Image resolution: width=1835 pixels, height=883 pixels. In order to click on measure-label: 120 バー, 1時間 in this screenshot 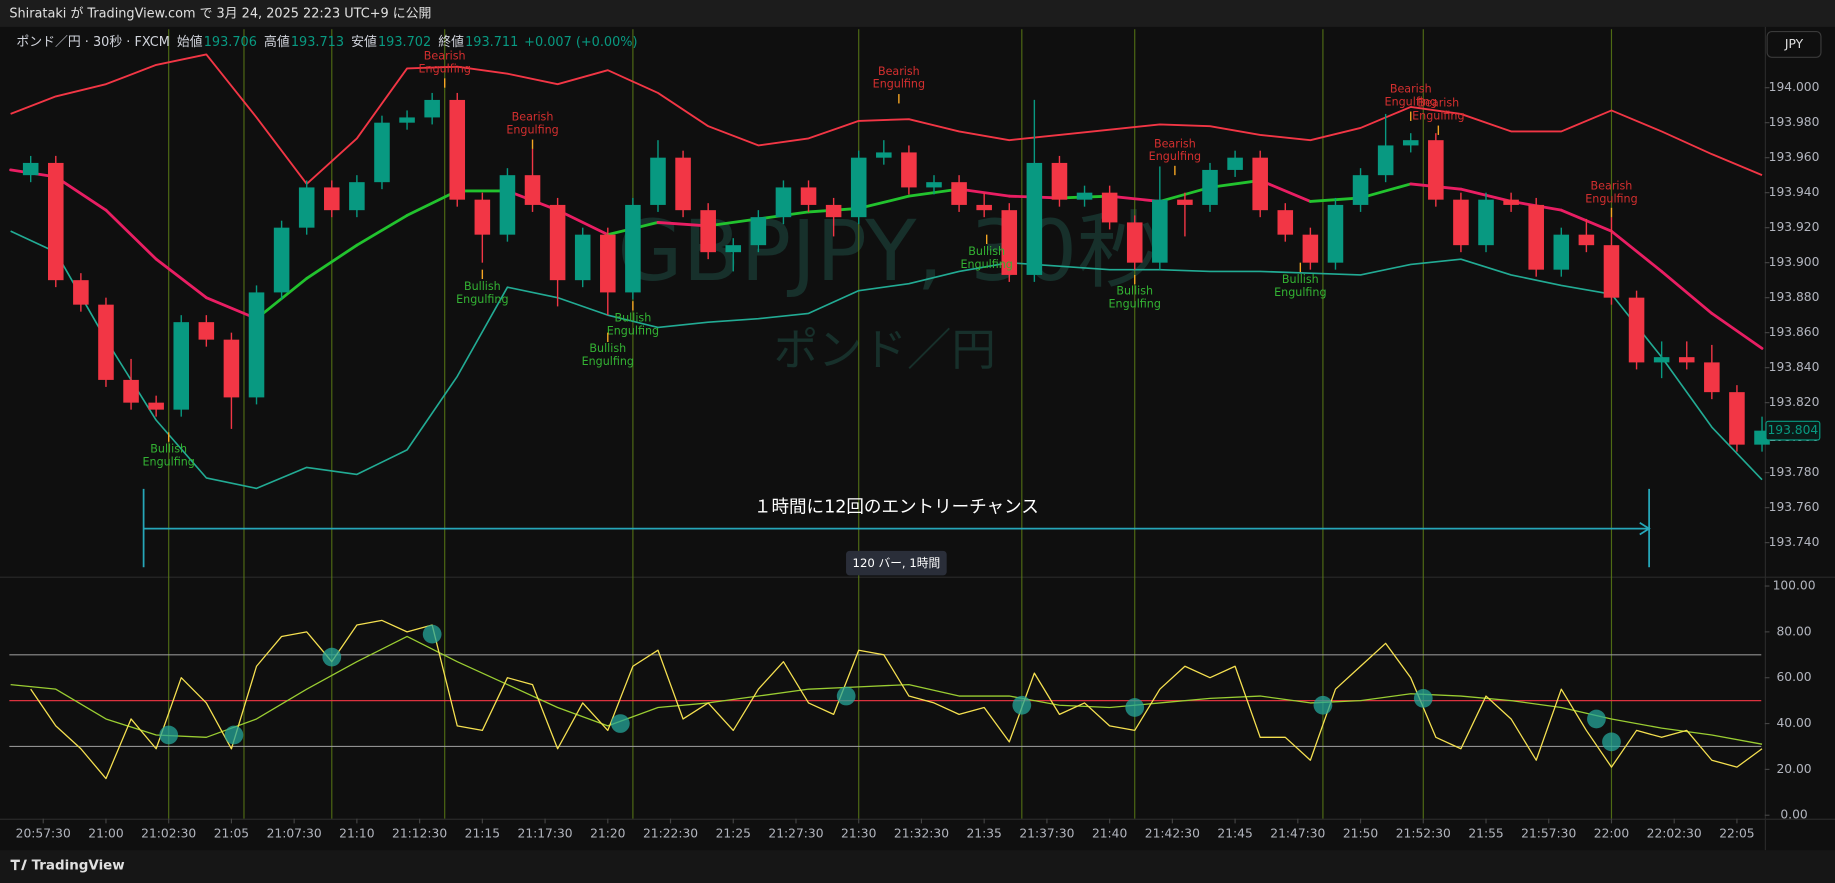, I will do `click(897, 563)`.